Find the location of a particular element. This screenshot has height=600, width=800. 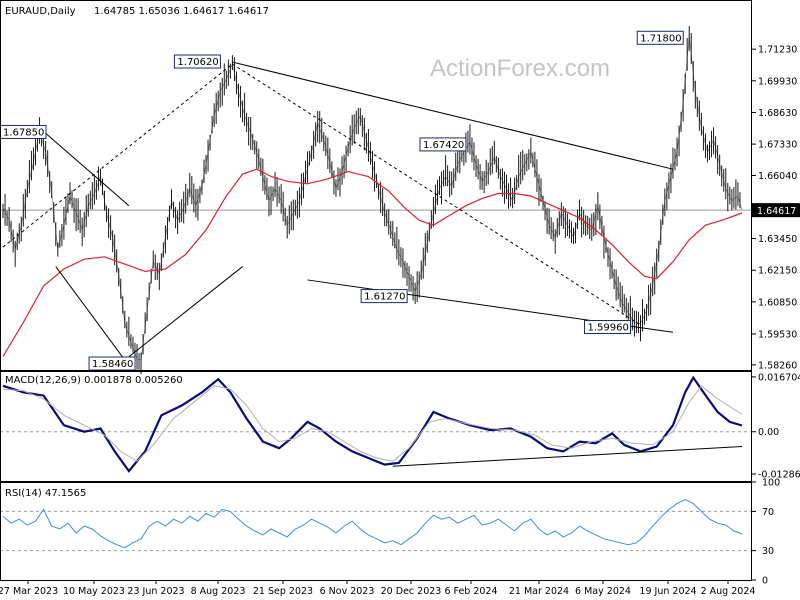

current-price-box is located at coordinates (776, 210).